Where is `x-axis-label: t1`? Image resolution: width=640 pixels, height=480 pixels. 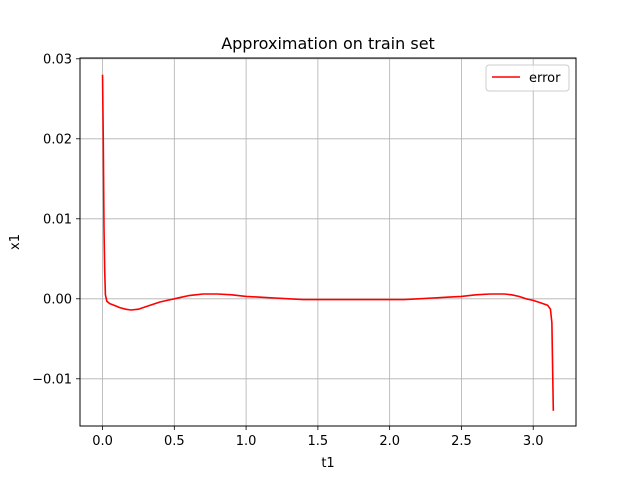
x-axis-label: t1 is located at coordinates (327, 463).